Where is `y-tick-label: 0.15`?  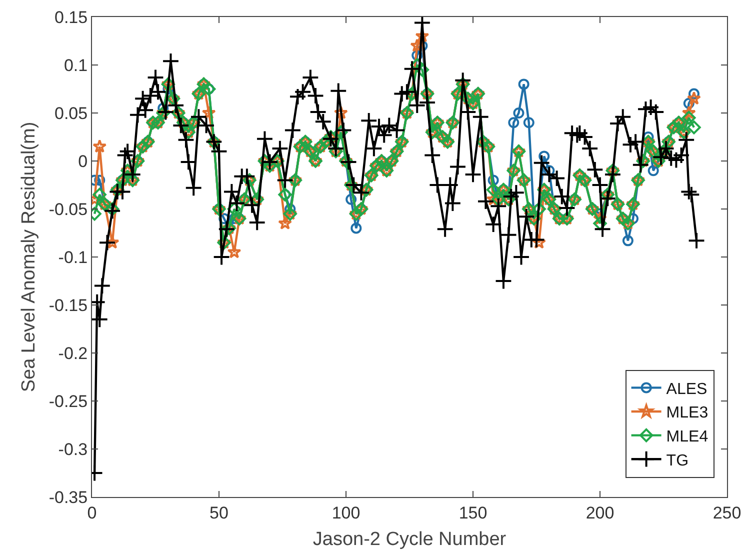
y-tick-label: 0.15 is located at coordinates (71, 17).